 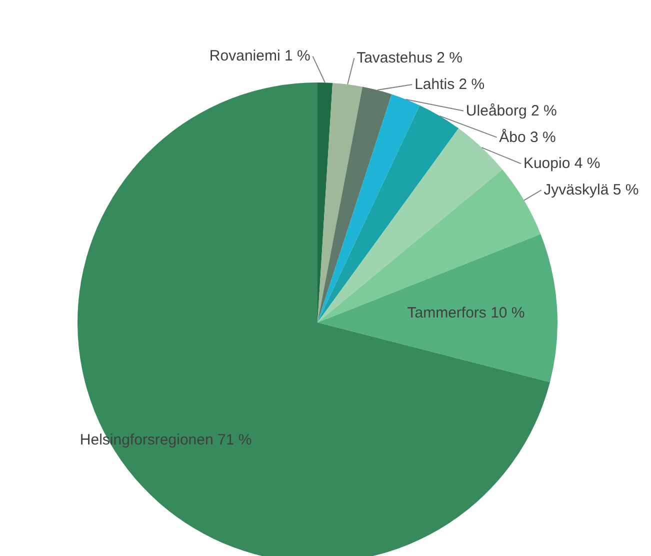 What do you see at coordinates (409, 58) in the screenshot?
I see `slice-label: Tavastehus 2 %` at bounding box center [409, 58].